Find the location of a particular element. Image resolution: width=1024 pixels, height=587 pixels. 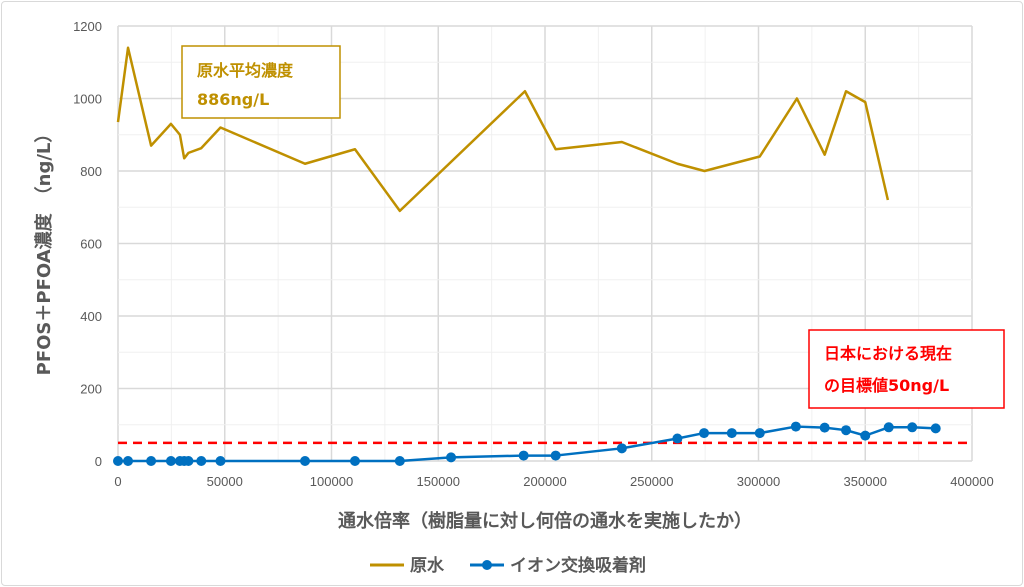

y-tick-label: 400 is located at coordinates (91, 316).